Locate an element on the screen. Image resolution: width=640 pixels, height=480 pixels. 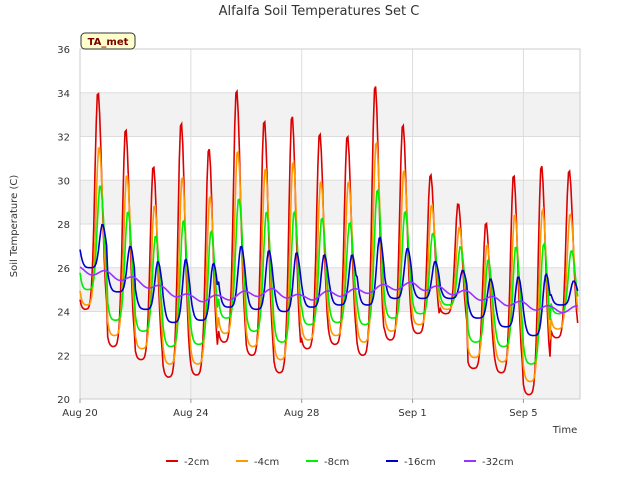
y-tick-label: 30 is located at coordinates (63, 181).